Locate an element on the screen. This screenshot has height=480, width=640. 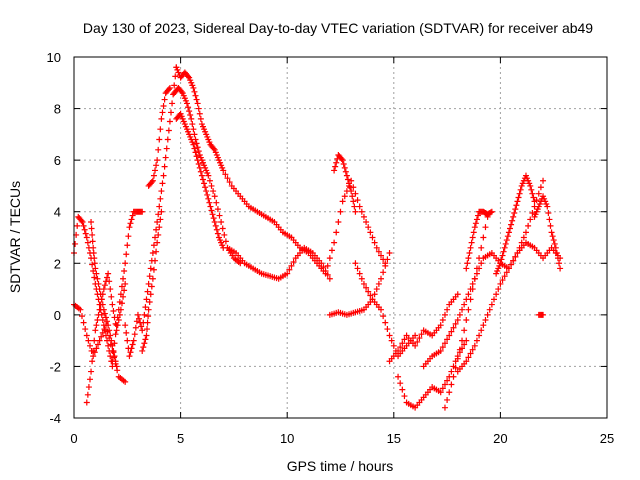
x-tick-label: 5 is located at coordinates (180, 438).